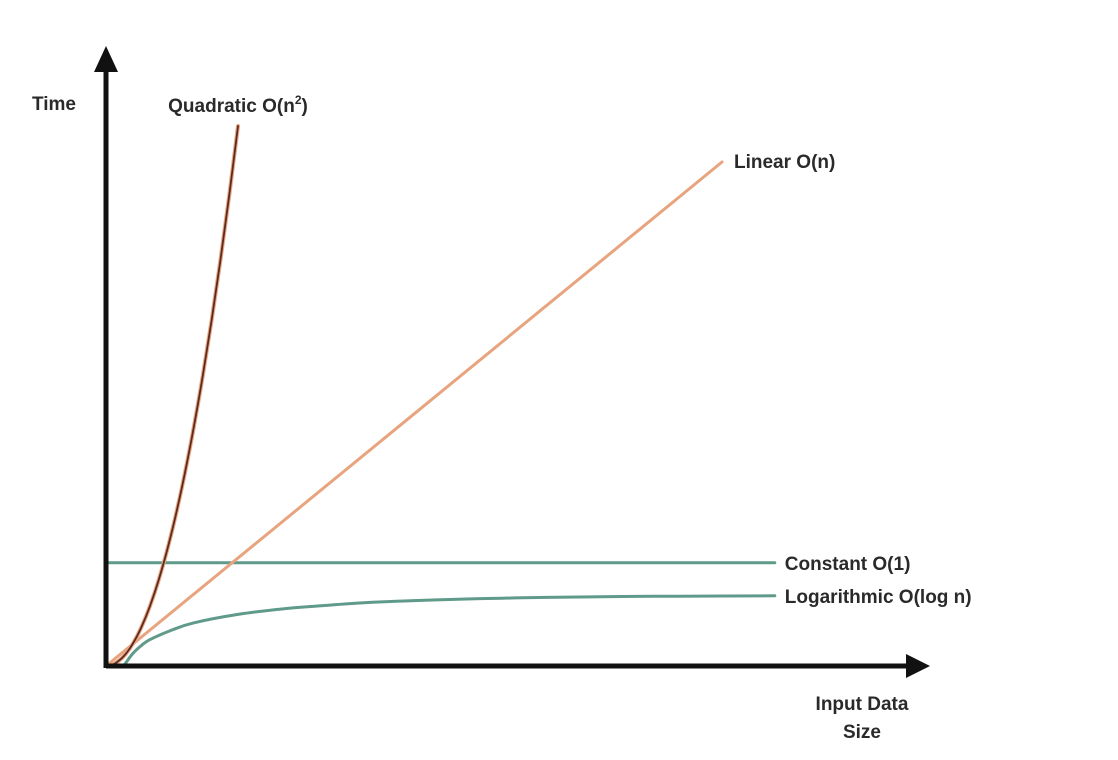 Image resolution: width=1118 pixels, height=760 pixels. What do you see at coordinates (784, 162) in the screenshot?
I see `series-label-linear: Linear O(n)` at bounding box center [784, 162].